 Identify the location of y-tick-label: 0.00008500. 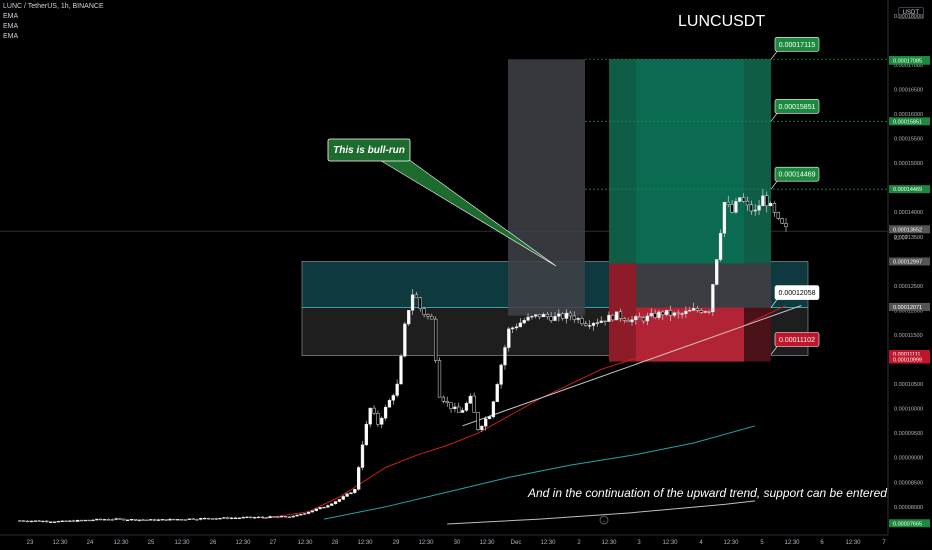
(908, 483).